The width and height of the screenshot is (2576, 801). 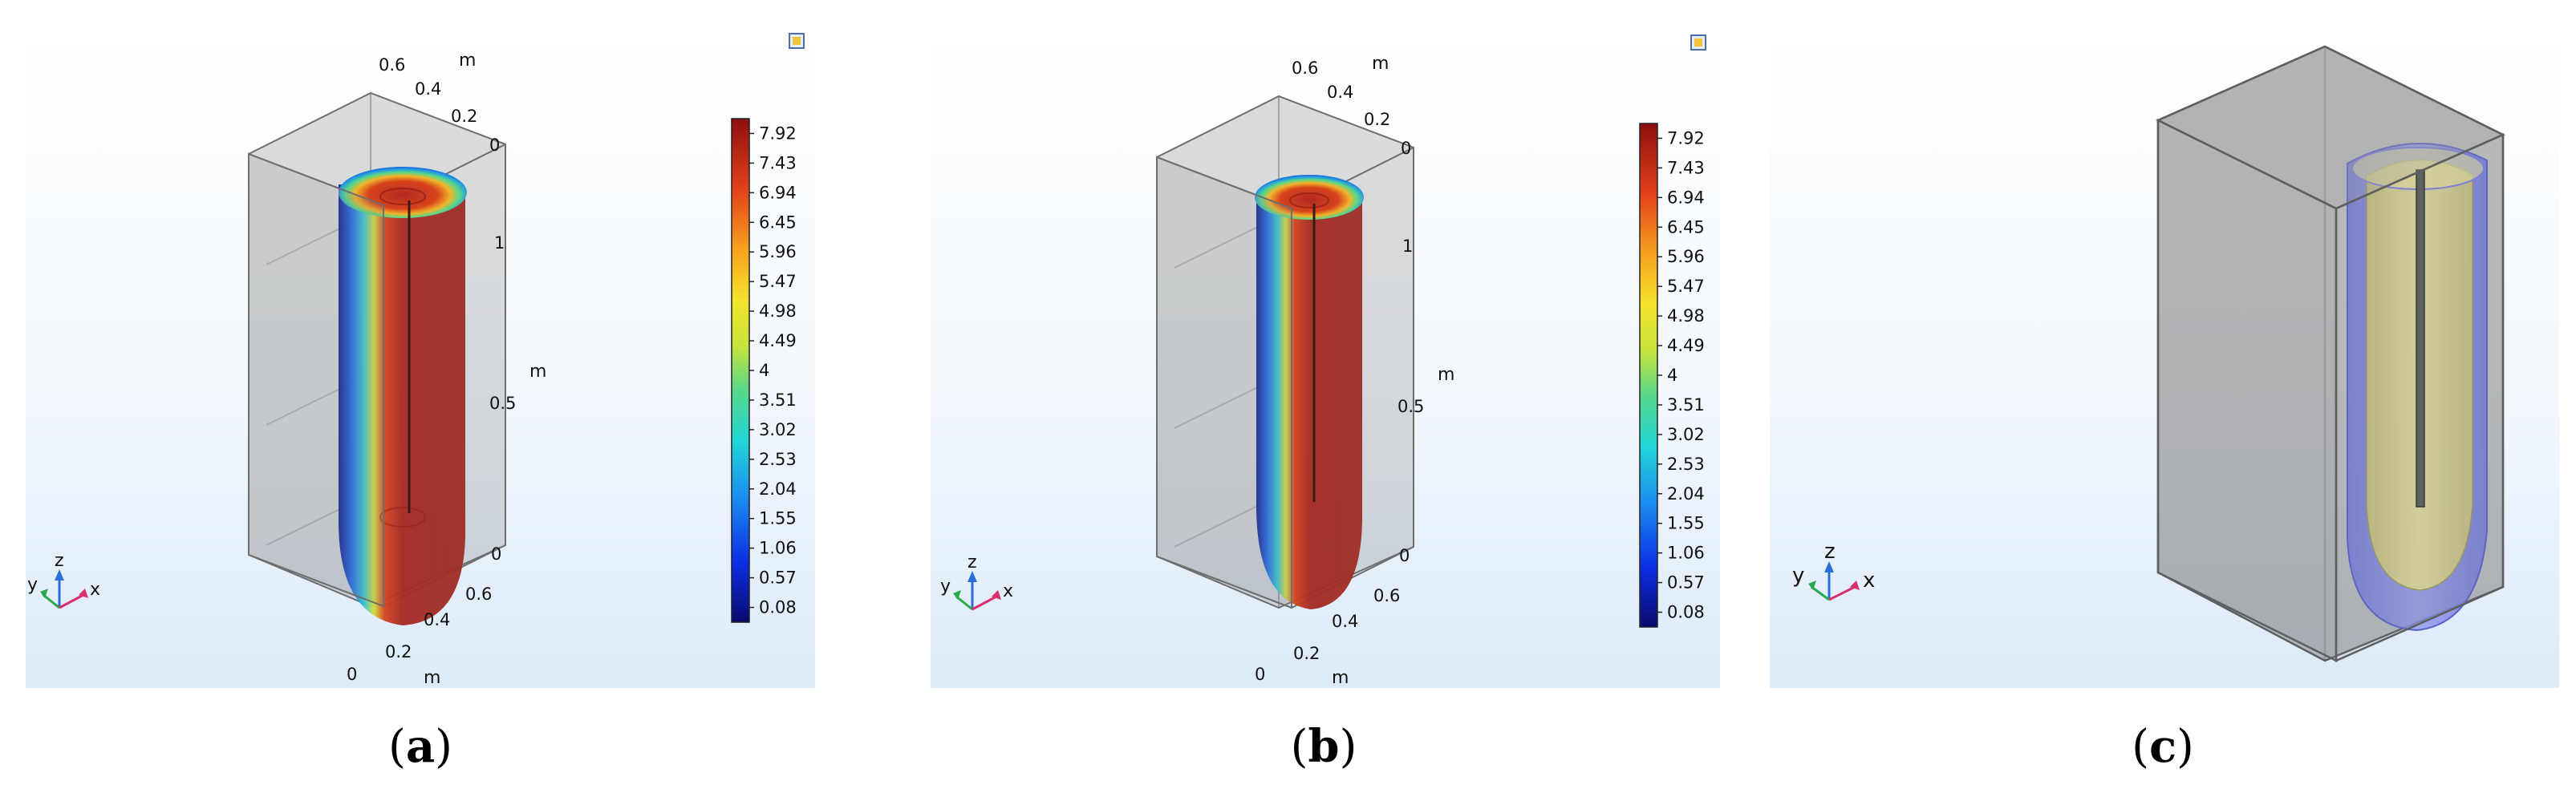 What do you see at coordinates (2417, 387) in the screenshot?
I see `electrode-sleeve` at bounding box center [2417, 387].